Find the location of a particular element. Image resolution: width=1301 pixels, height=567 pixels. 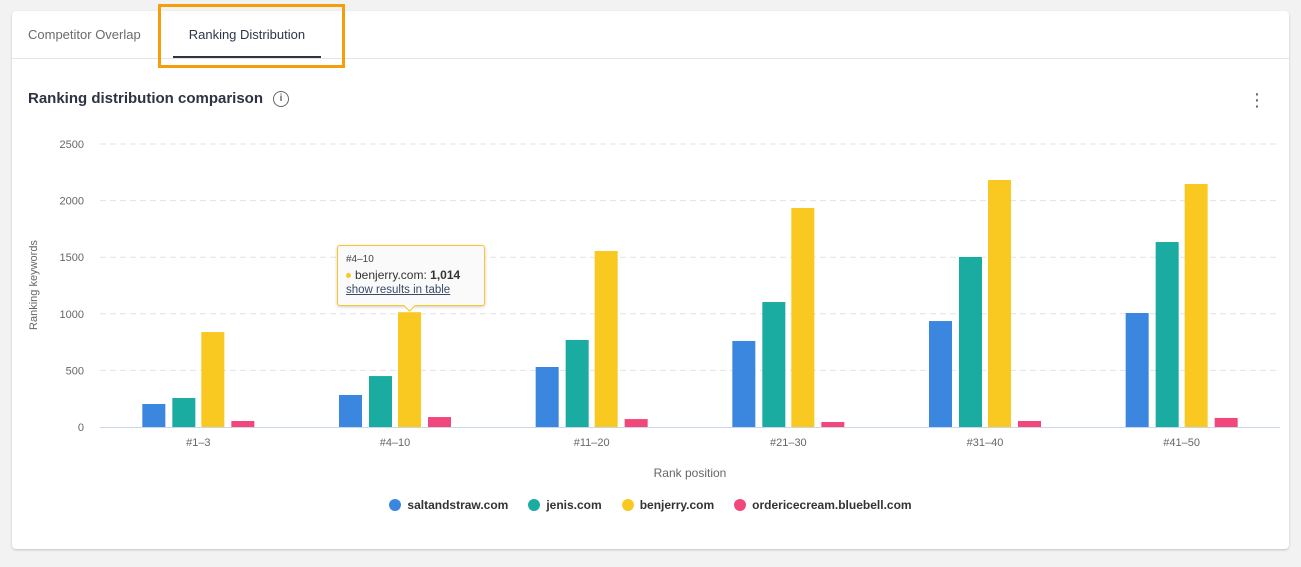

x-tick-label: #31–40 is located at coordinates (985, 443).